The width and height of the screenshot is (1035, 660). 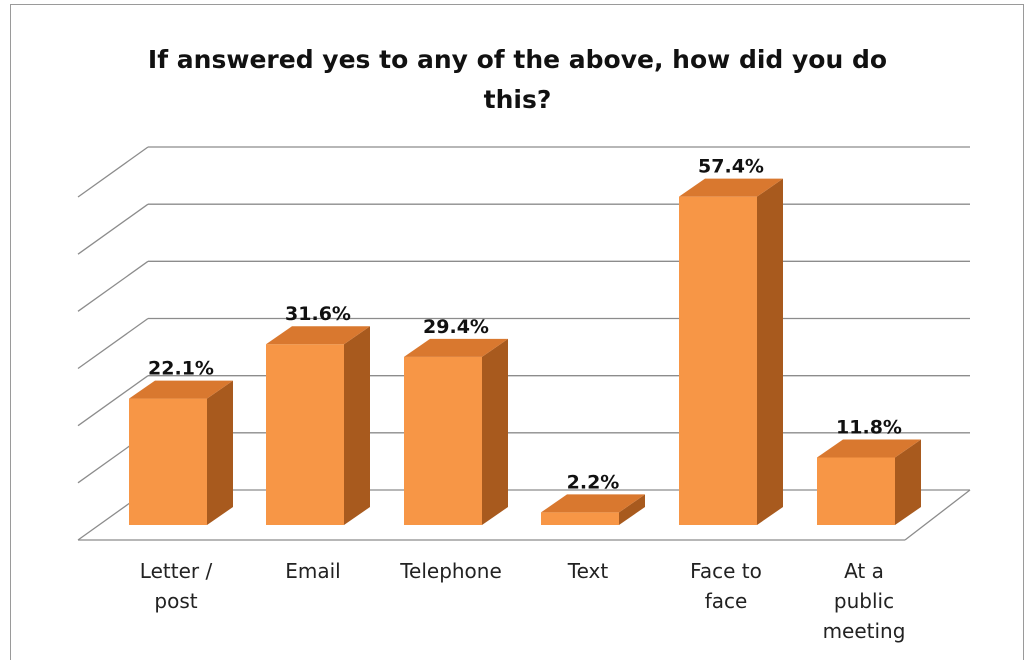 I want to click on category-label: Telephone, so click(x=451, y=571).